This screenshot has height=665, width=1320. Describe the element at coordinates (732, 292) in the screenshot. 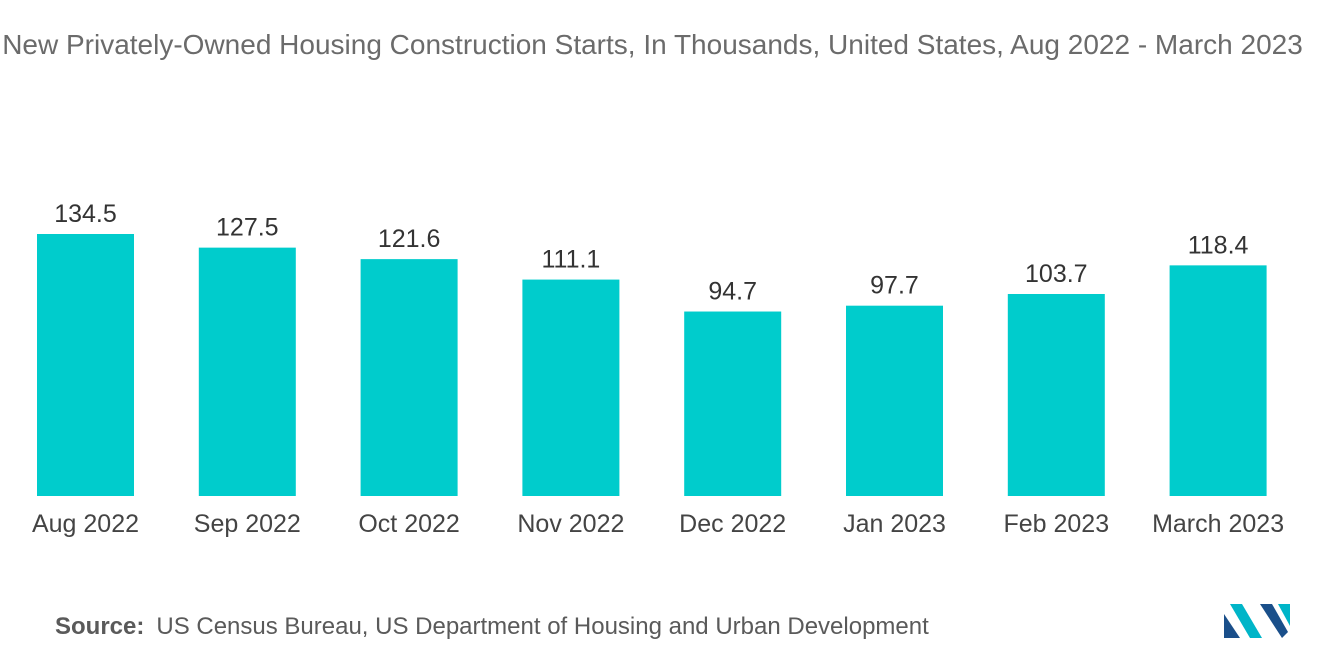

I see `value-label-dec-2022: 94.7` at that location.